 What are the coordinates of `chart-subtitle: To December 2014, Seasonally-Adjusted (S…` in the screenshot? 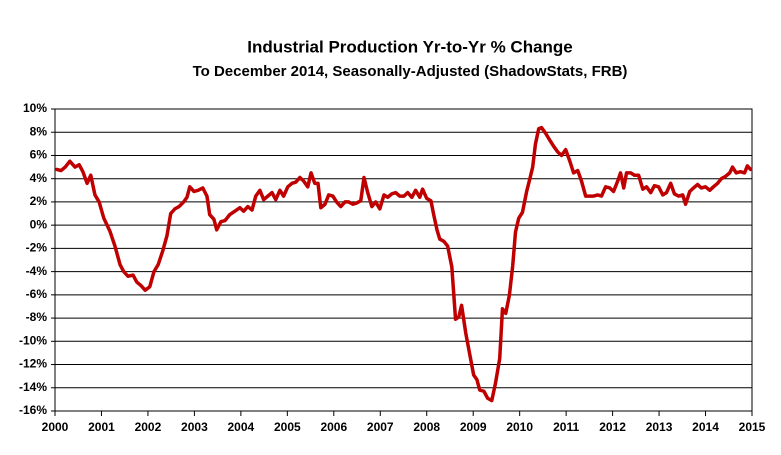 It's located at (410, 71).